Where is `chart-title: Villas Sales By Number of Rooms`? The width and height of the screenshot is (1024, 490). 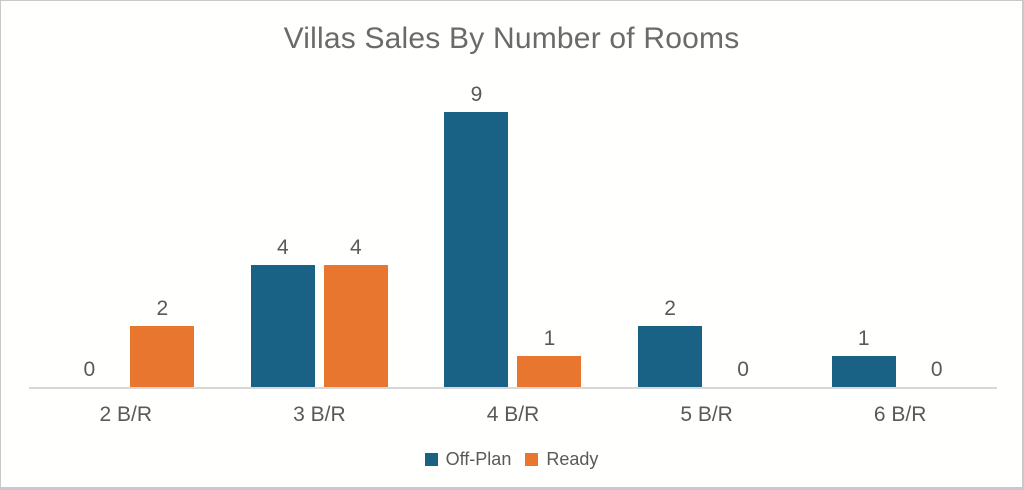
chart-title: Villas Sales By Number of Rooms is located at coordinates (511, 38).